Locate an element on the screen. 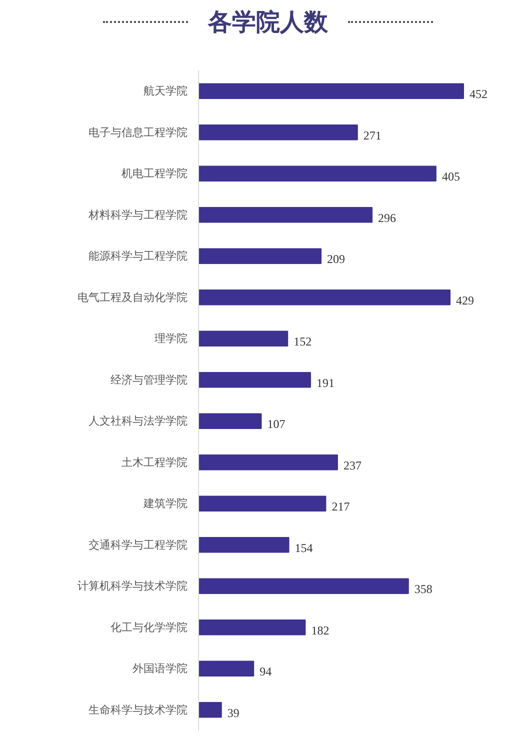  data-label: 296 is located at coordinates (387, 217).